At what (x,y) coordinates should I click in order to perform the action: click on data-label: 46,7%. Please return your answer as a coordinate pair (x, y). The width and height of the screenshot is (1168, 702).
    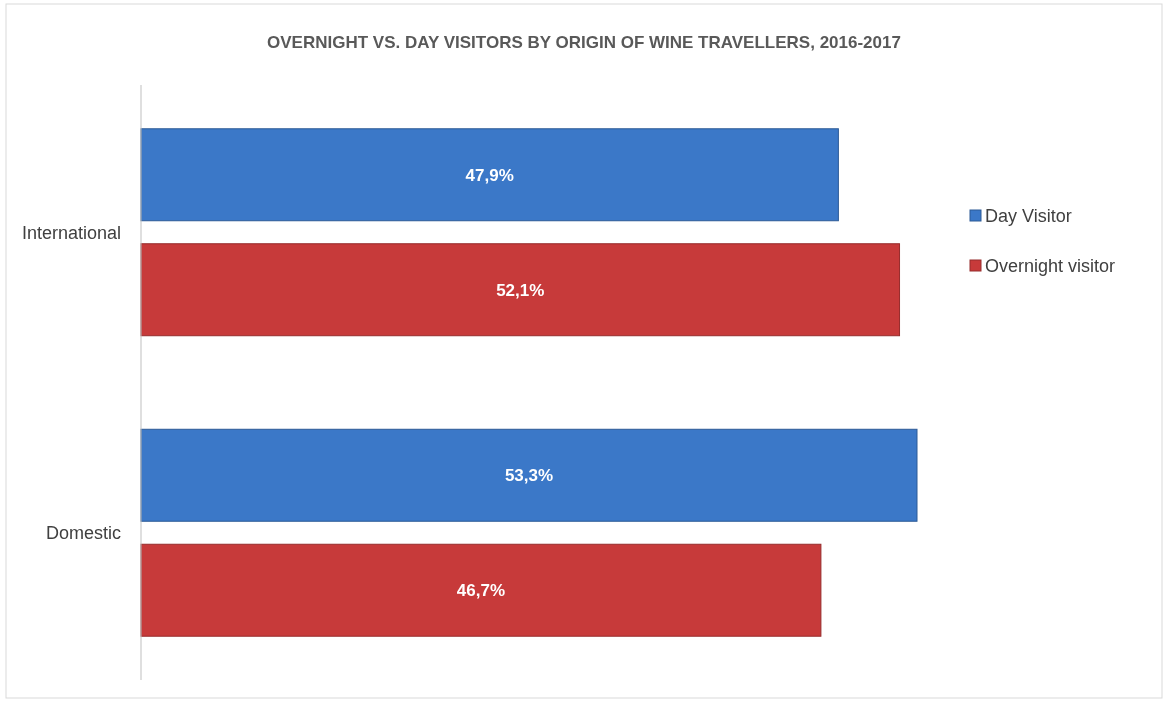
    Looking at the image, I should click on (481, 591).